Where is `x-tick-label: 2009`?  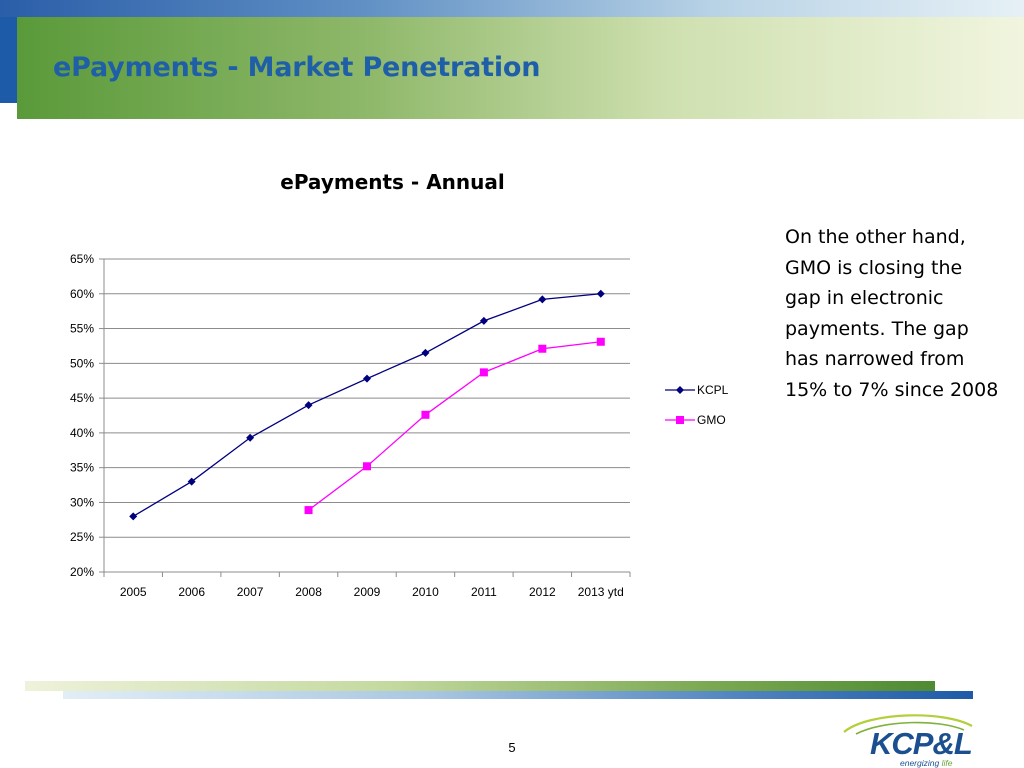 x-tick-label: 2009 is located at coordinates (367, 592).